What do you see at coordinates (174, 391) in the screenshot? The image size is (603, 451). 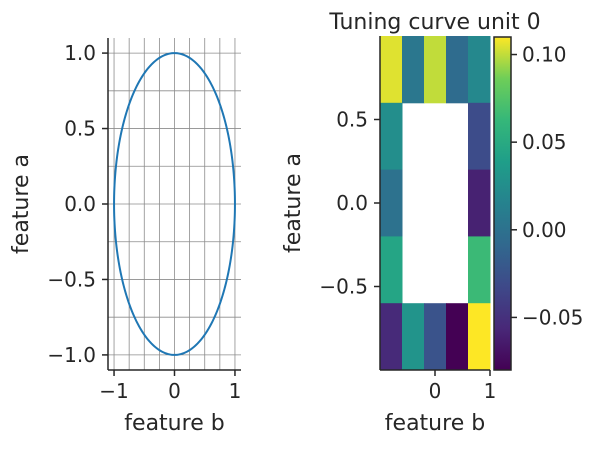 I see `left-x-tick-label: 0` at bounding box center [174, 391].